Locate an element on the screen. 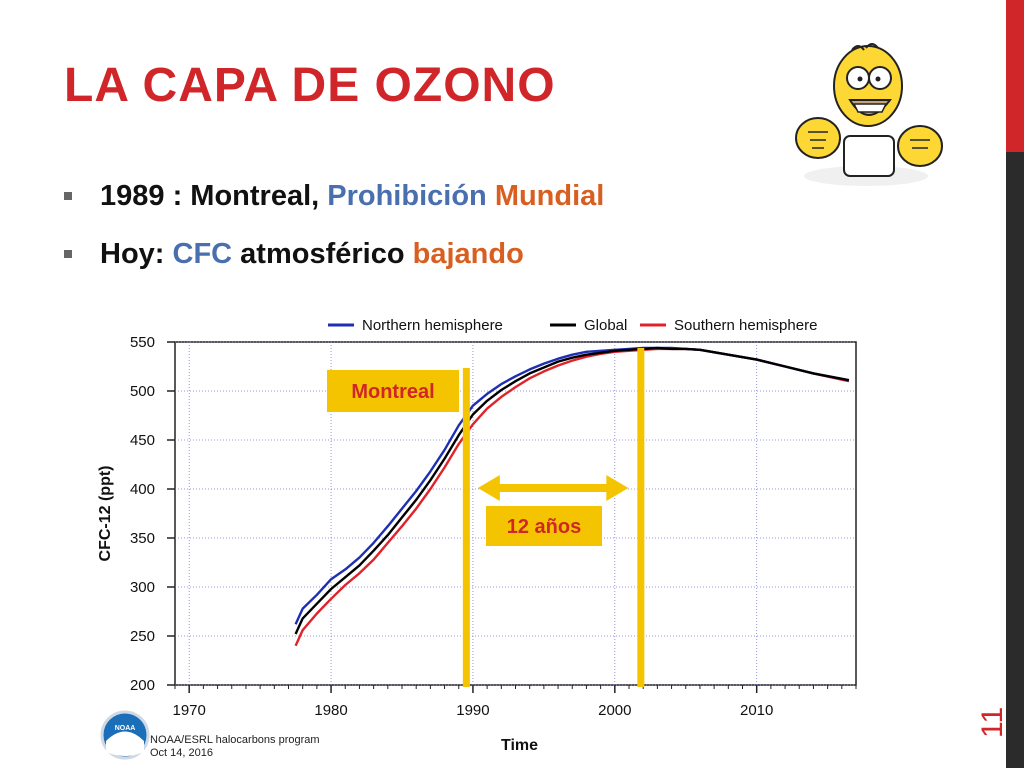  x-tick-label: 1980 is located at coordinates (330, 710).